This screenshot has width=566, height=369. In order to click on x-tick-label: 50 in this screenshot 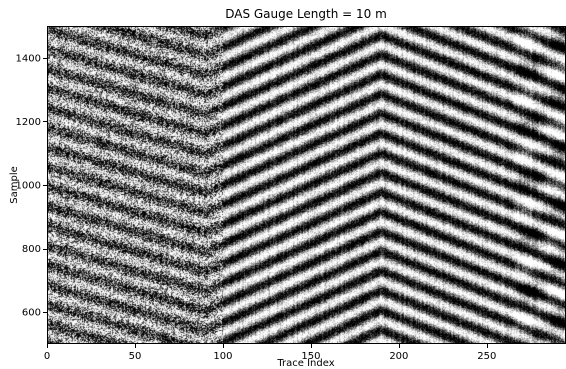, I will do `click(135, 356)`.